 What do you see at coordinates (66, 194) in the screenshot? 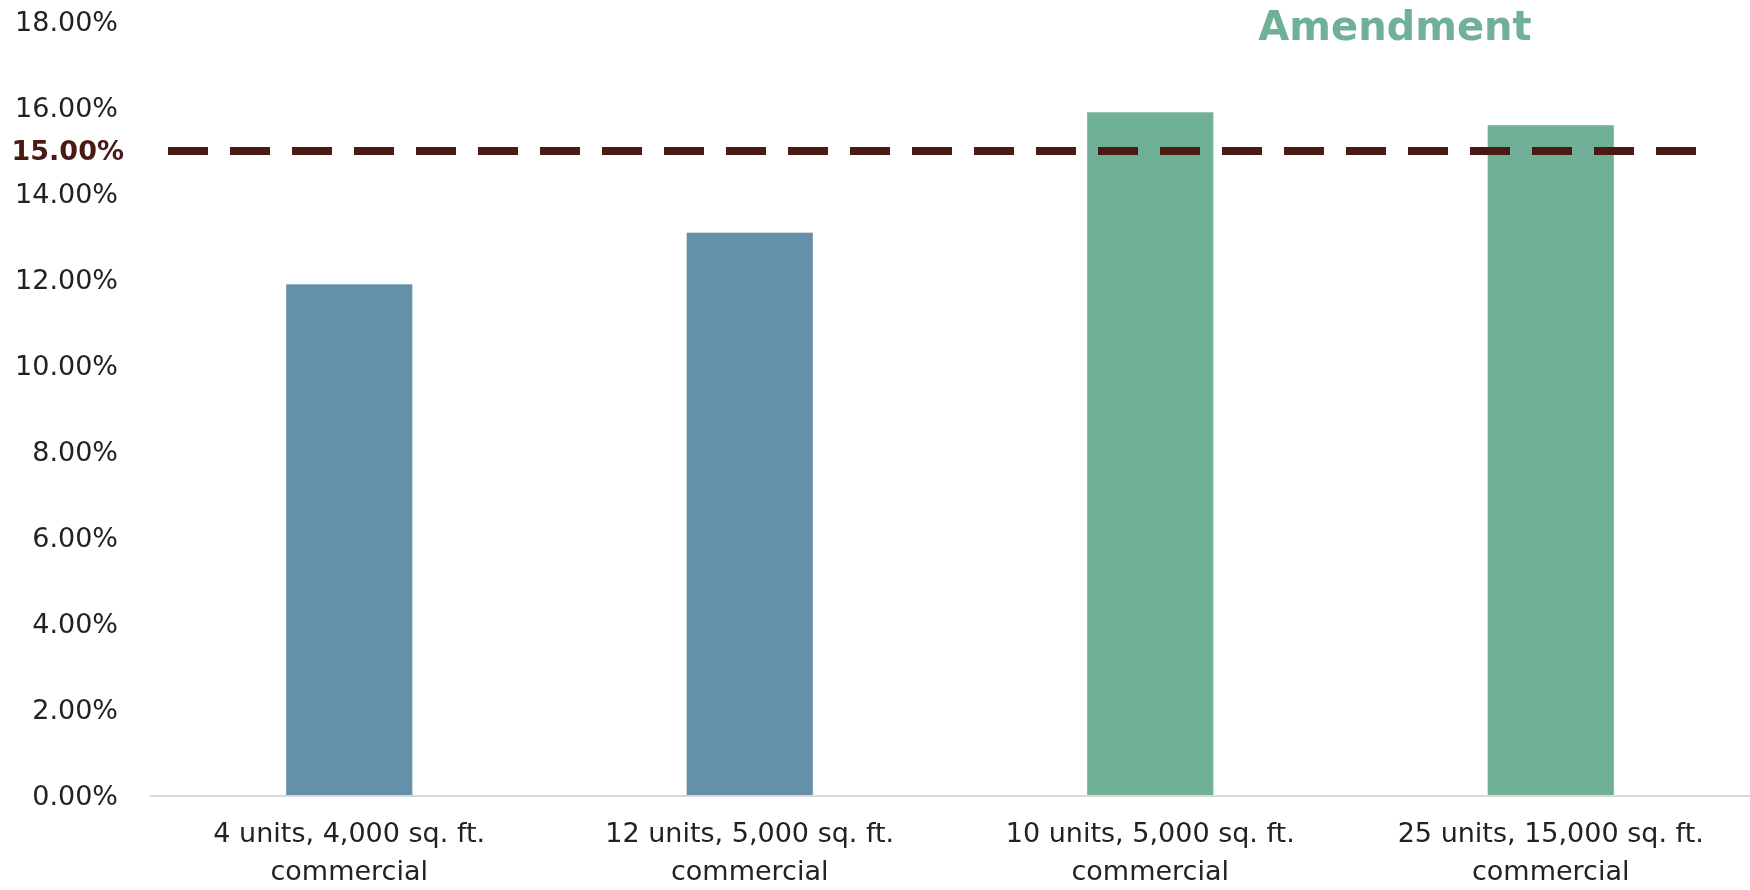
I see `y-tick-label: 14.00%` at bounding box center [66, 194].